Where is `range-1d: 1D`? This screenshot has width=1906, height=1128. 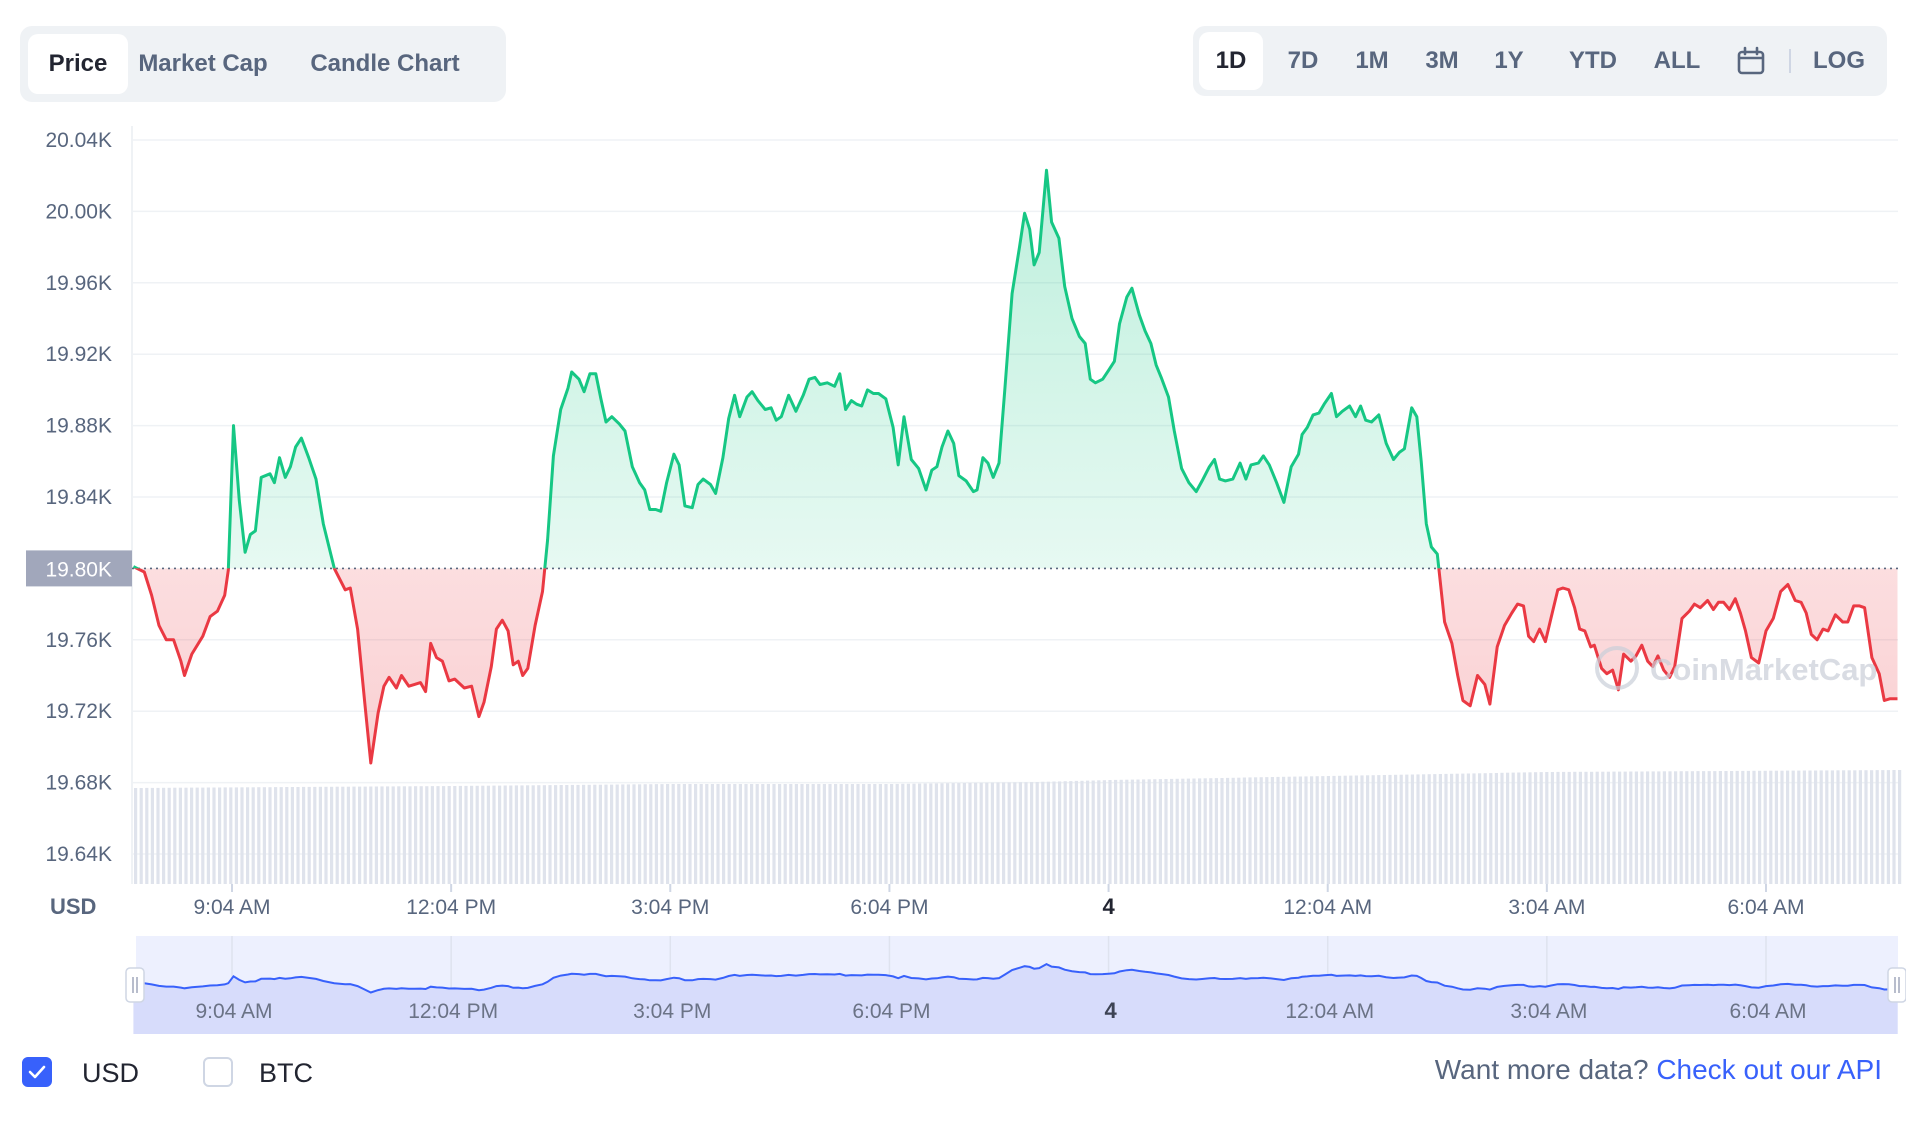
range-1d: 1D is located at coordinates (1231, 61).